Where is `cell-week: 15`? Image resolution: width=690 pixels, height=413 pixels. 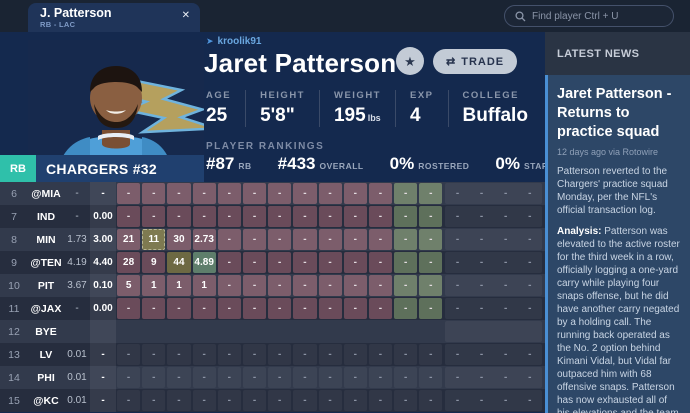 cell-week: 15 is located at coordinates (14, 400).